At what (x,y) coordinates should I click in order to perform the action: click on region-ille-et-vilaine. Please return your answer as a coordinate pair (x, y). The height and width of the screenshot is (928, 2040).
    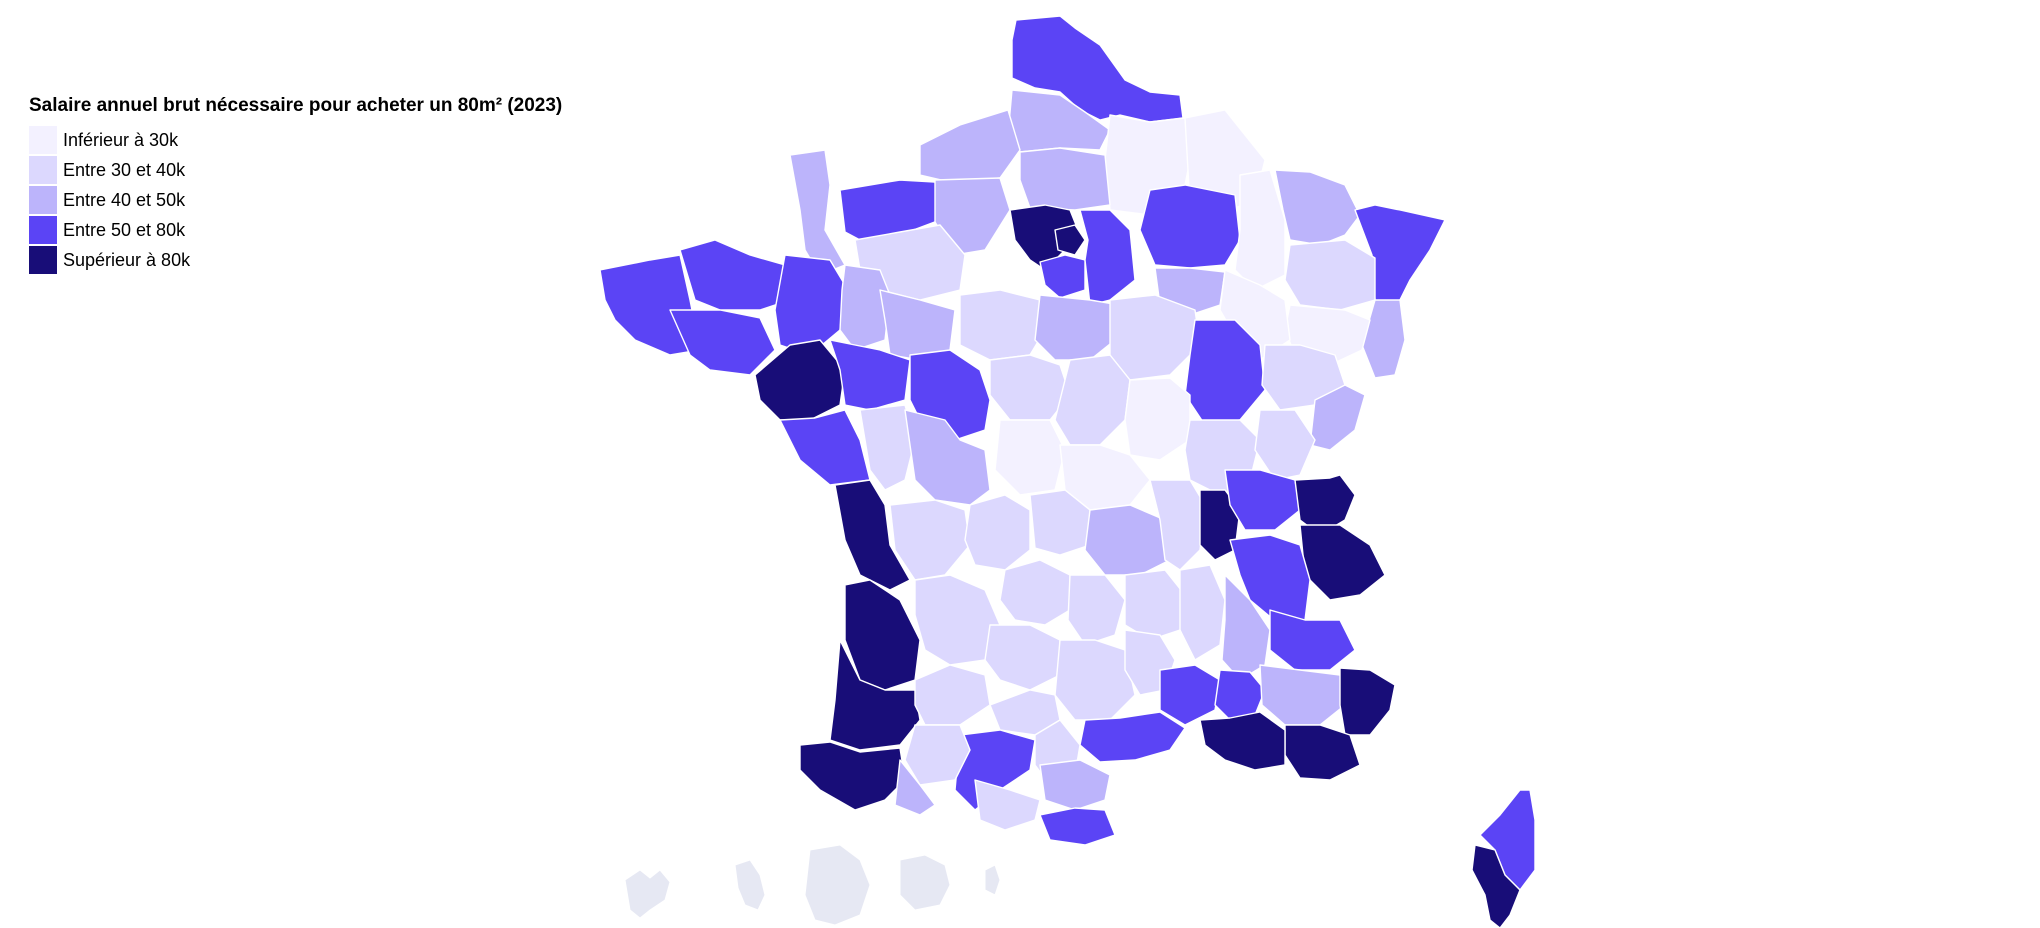
    Looking at the image, I should click on (810, 305).